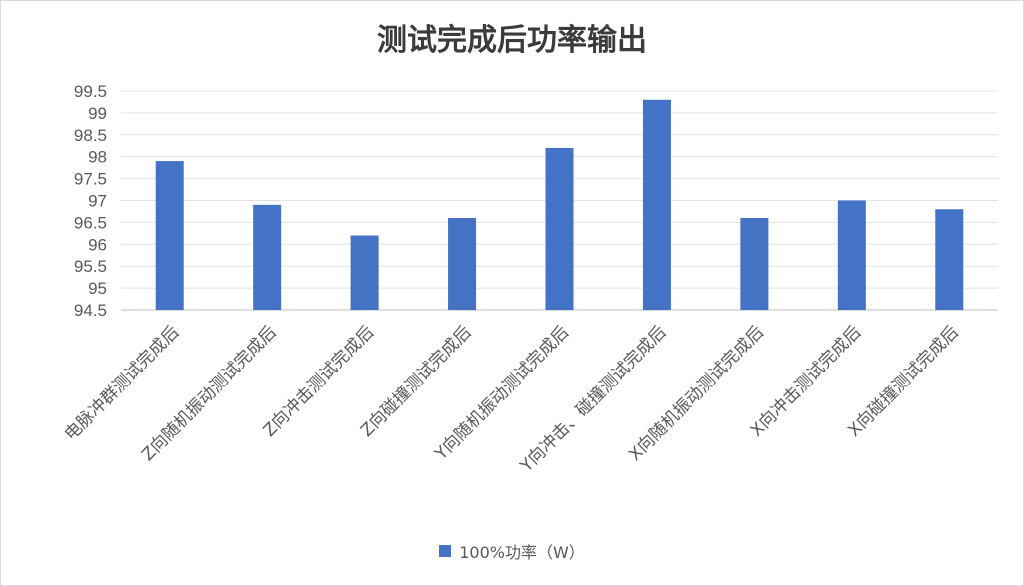  Describe the element at coordinates (97, 288) in the screenshot. I see `y-tick-label: 95` at that location.